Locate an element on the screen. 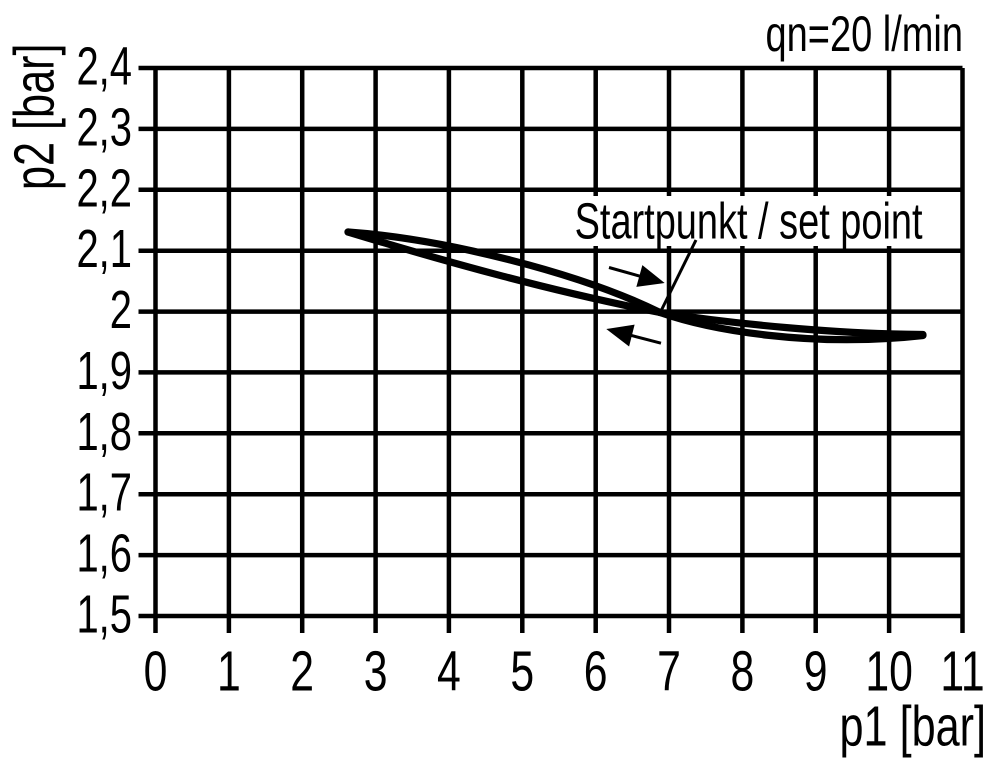 The image size is (1000, 764). svg-text: 0 is located at coordinates (156, 670).